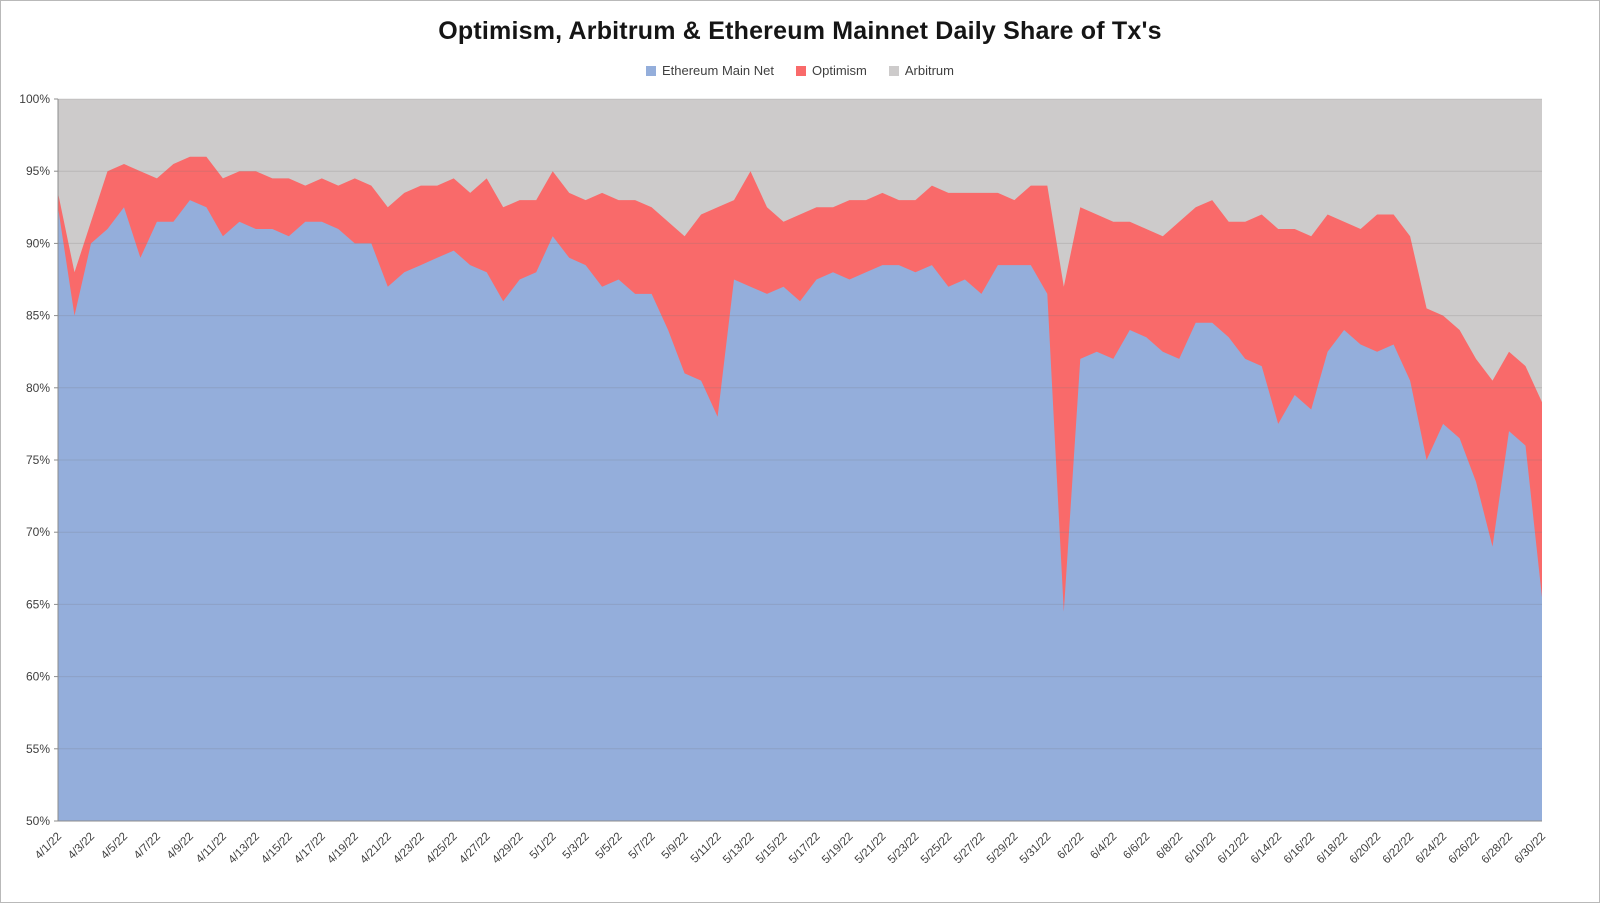  What do you see at coordinates (343, 849) in the screenshot?
I see `x-tick-label: 4/19/22` at bounding box center [343, 849].